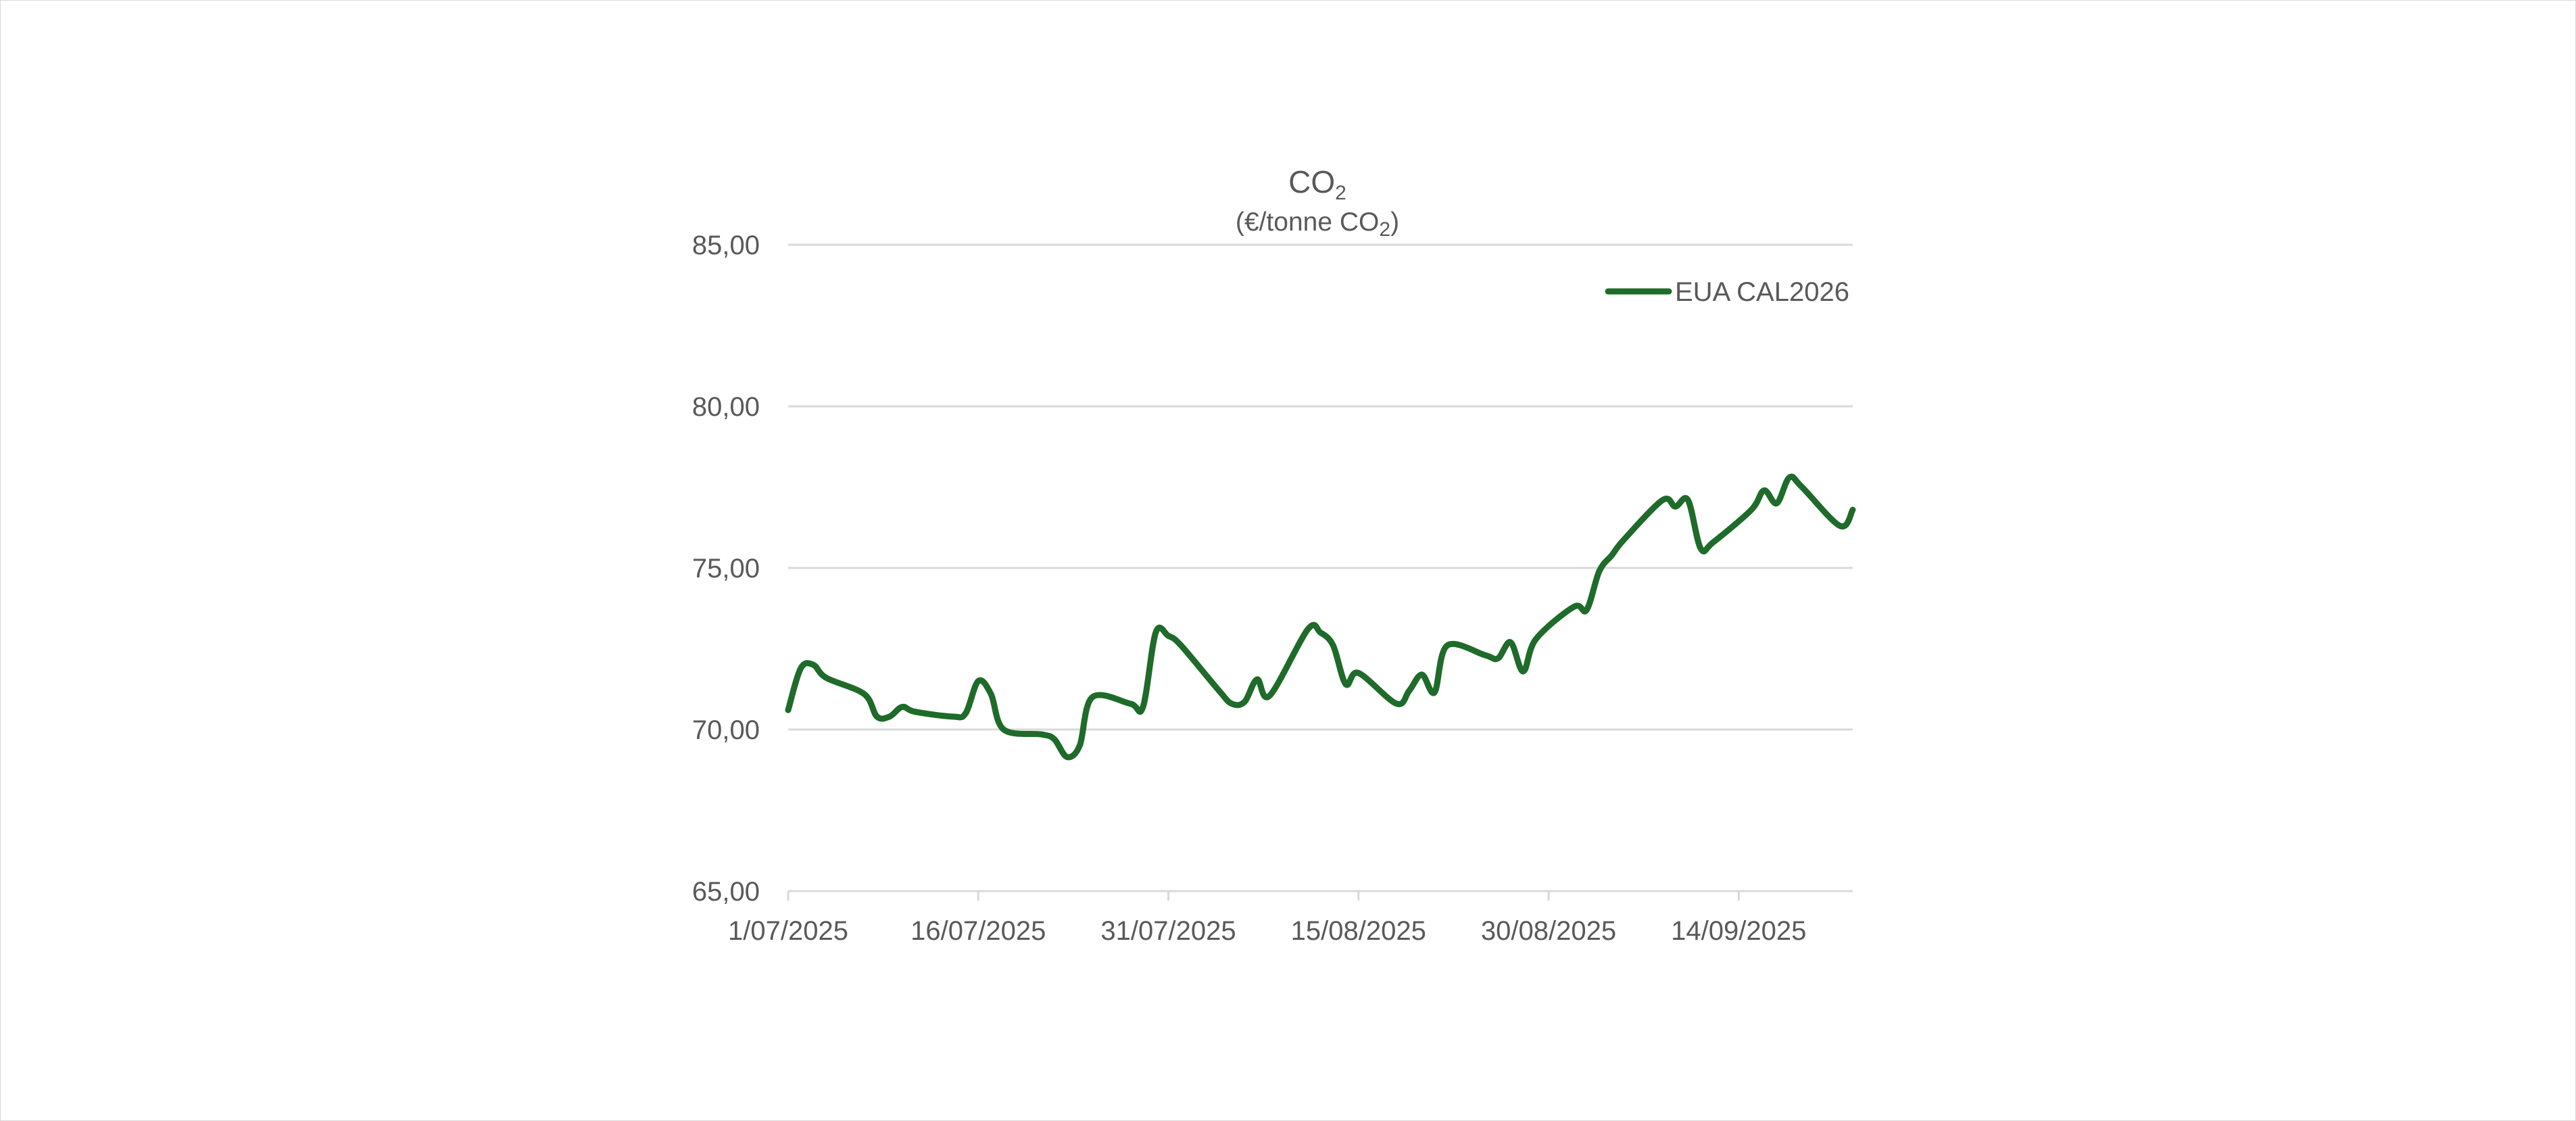 The width and height of the screenshot is (2576, 1121). Describe the element at coordinates (1548, 931) in the screenshot. I see `x-tick-label: 30/08/2025` at that location.